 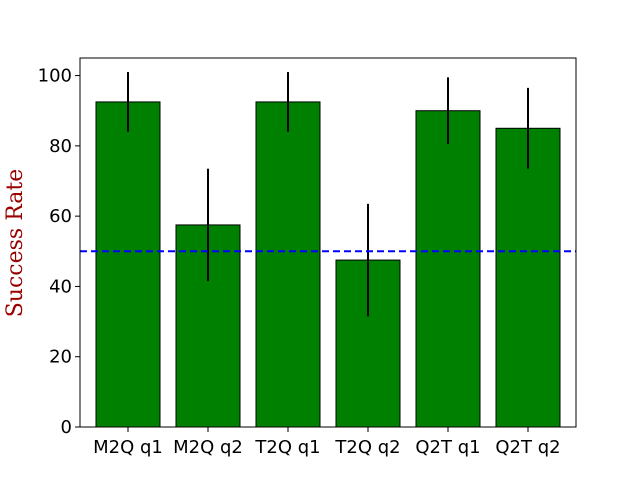 I want to click on x-tick-label-0: M2Q q1, so click(x=128, y=447).